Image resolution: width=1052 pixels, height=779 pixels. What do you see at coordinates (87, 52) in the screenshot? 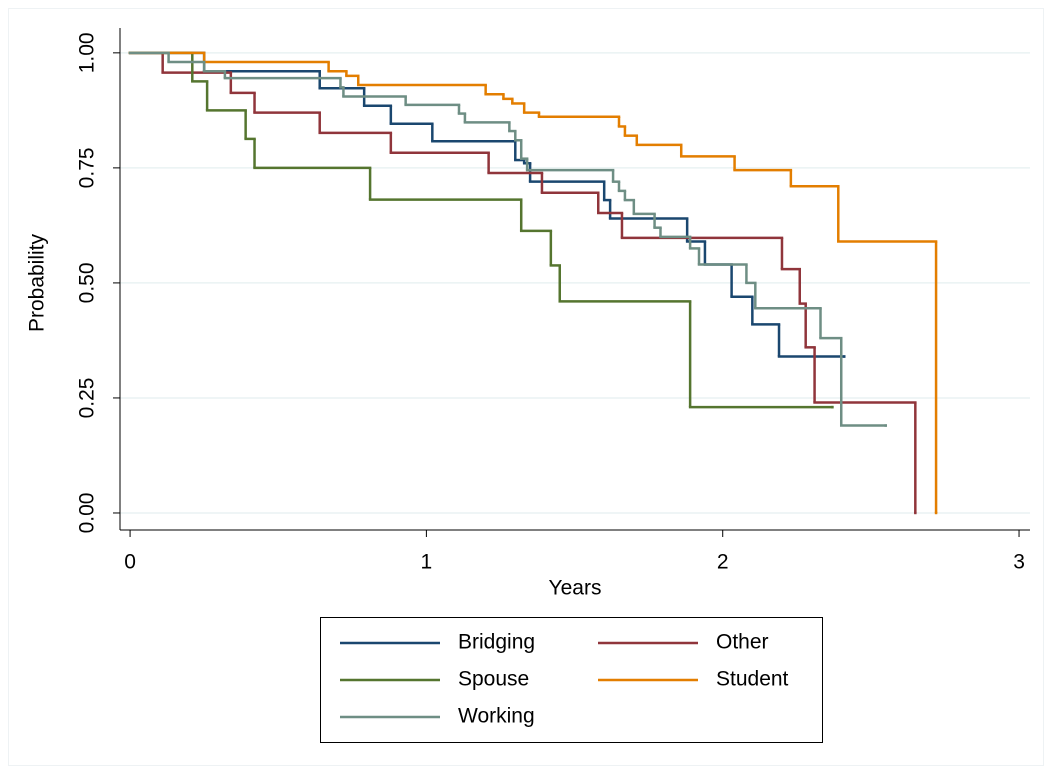
I see `y-tick-label: 1.00` at bounding box center [87, 52].